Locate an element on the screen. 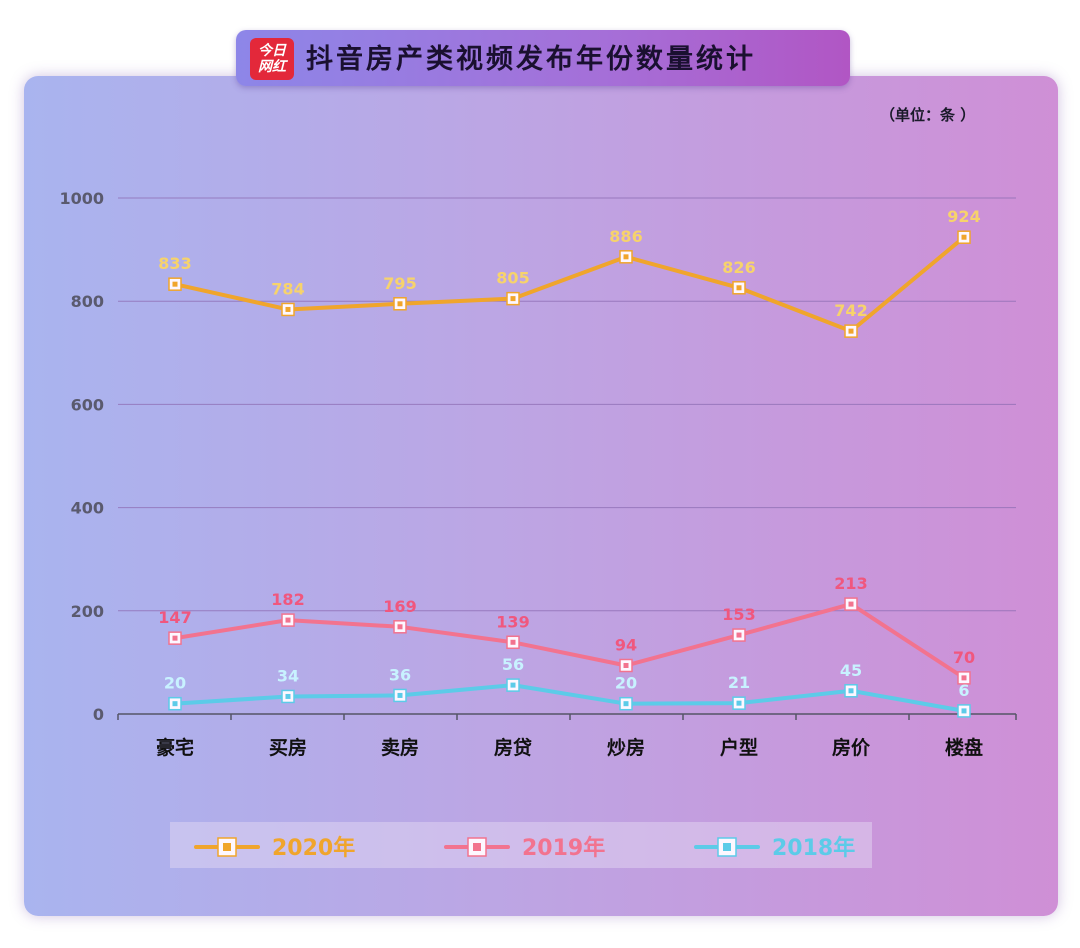  series-2020-data-label: 742 is located at coordinates (850, 310).